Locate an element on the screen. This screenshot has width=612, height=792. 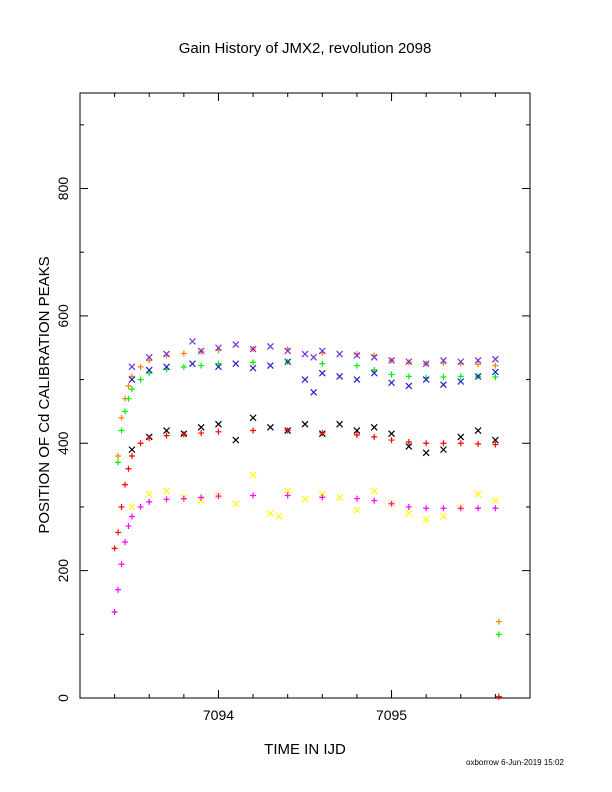
x-tick-labels: 7094 7095 is located at coordinates (305, 715).